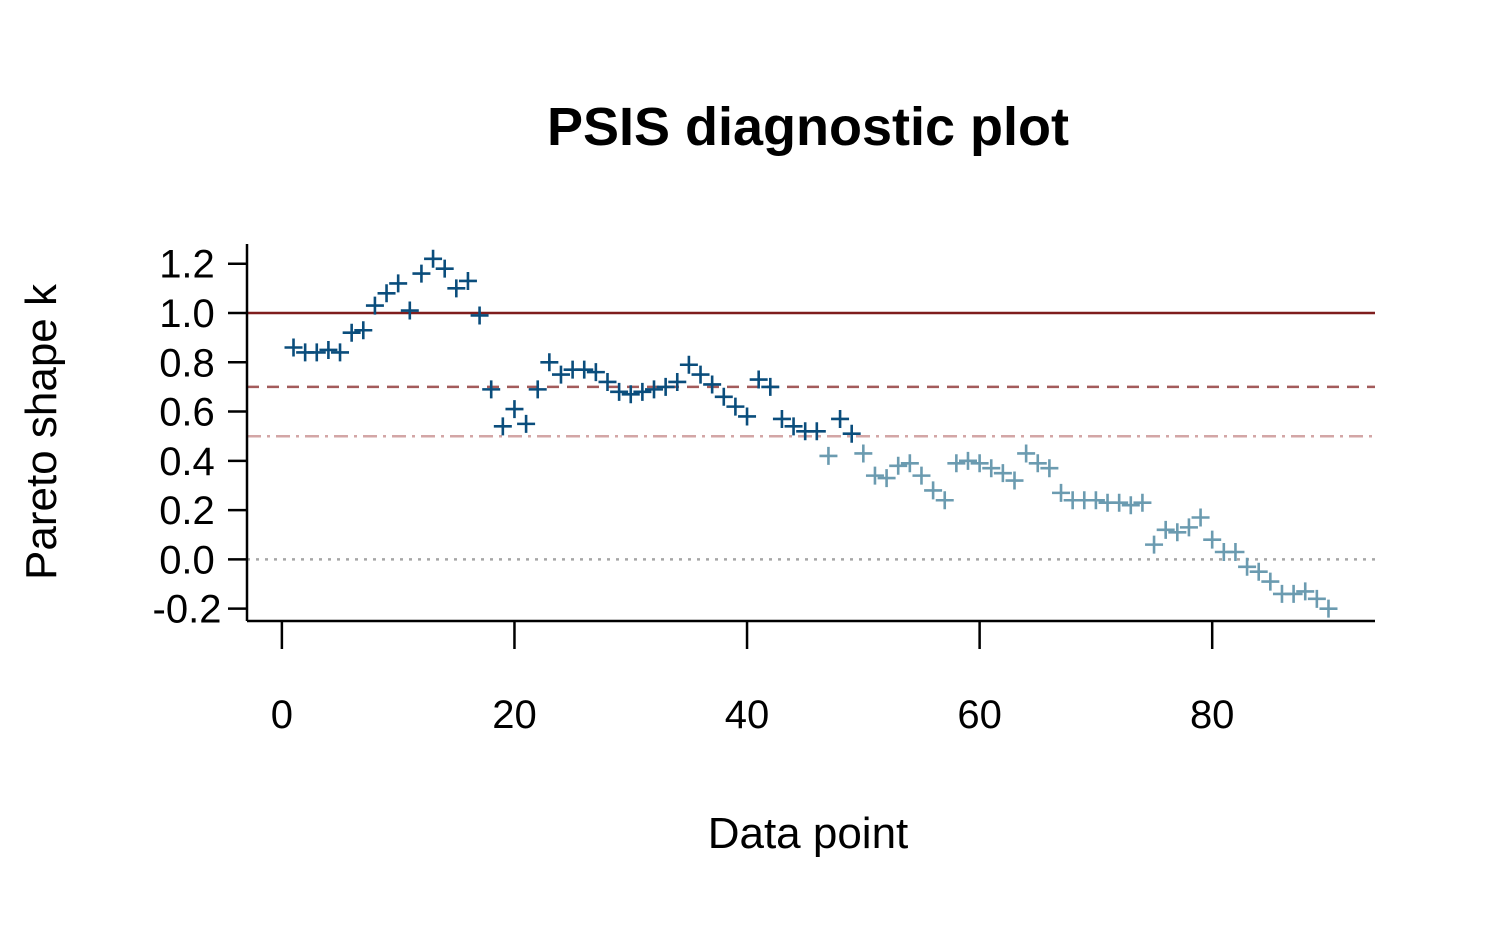 The image size is (1500, 927). What do you see at coordinates (187, 413) in the screenshot?
I see `y-tick-label: 0.6` at bounding box center [187, 413].